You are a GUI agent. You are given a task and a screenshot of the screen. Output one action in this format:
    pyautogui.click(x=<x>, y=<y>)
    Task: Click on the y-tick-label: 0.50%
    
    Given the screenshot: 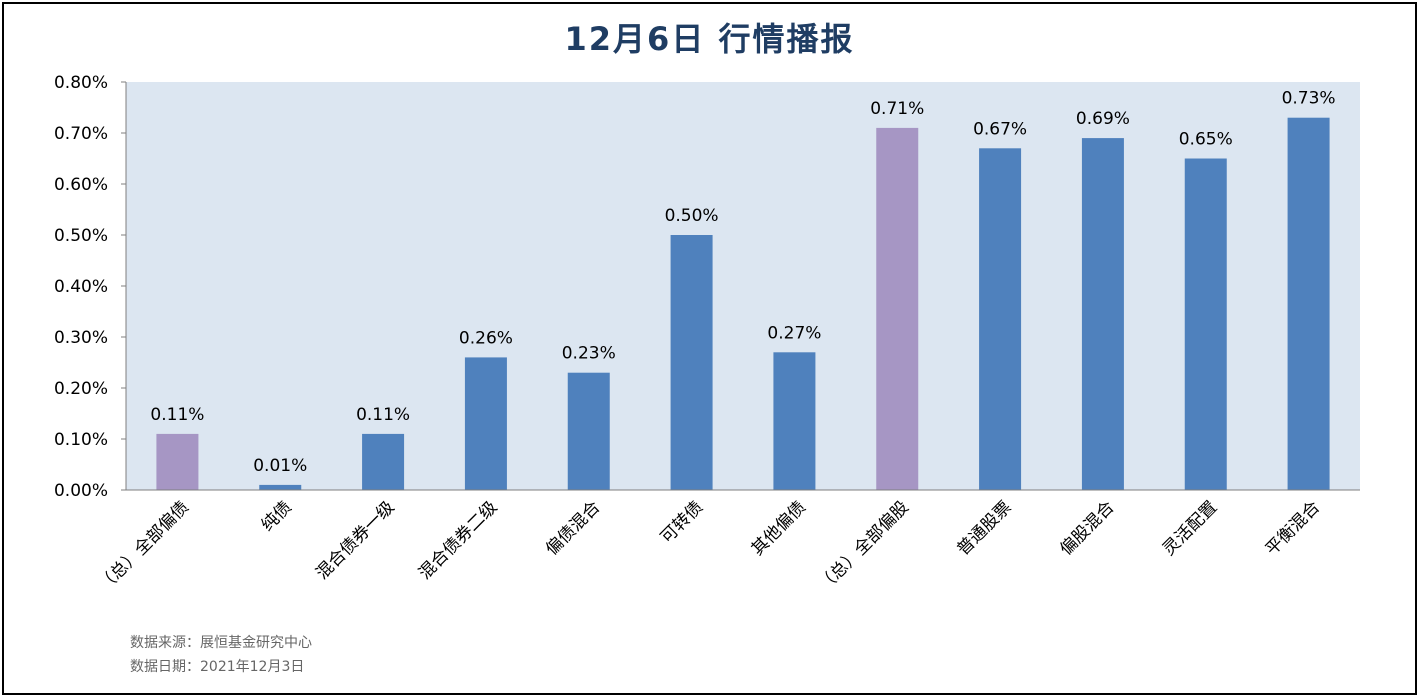 What is the action you would take?
    pyautogui.click(x=81, y=236)
    